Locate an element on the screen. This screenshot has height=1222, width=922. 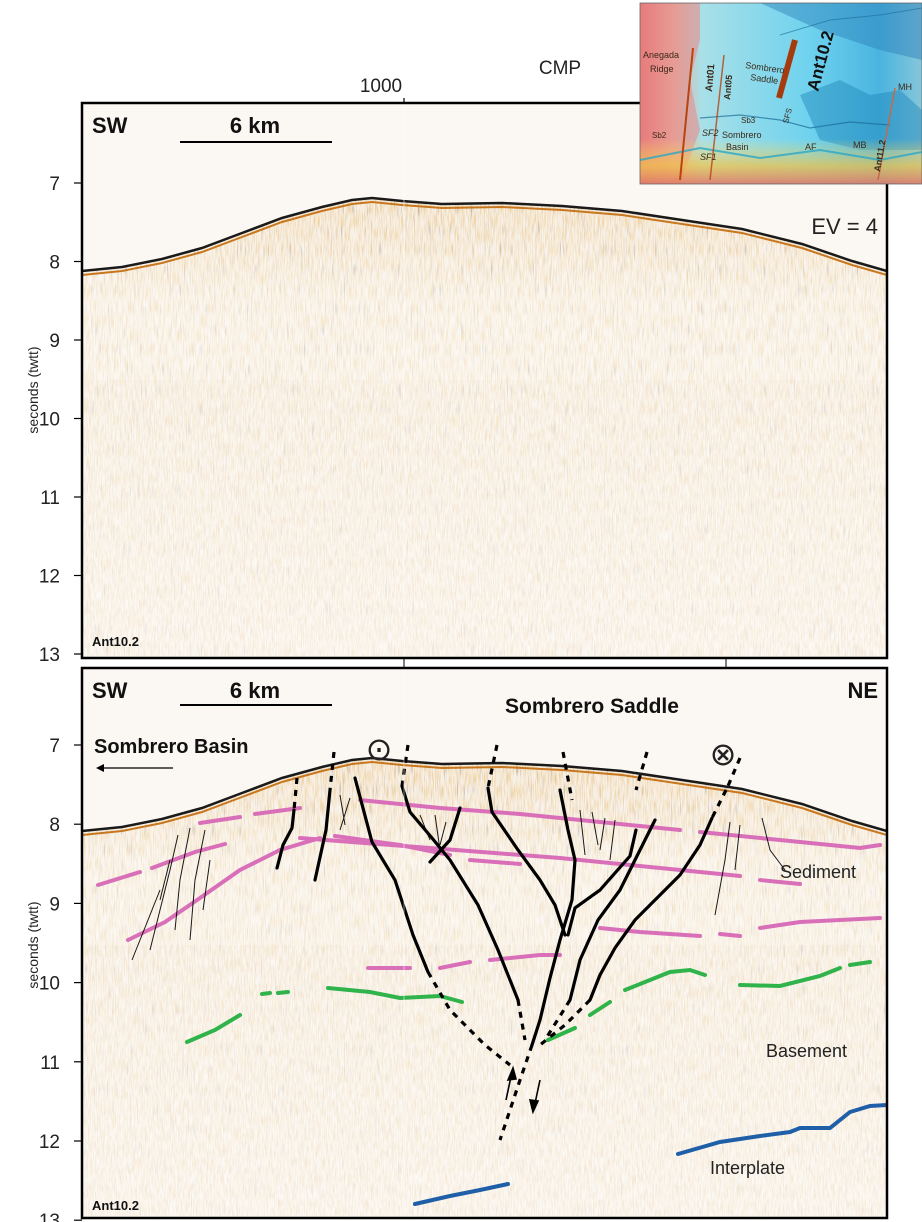
y-ticks-bottom: 7 8 9 10 11 12 13 is located at coordinates (60, 979).